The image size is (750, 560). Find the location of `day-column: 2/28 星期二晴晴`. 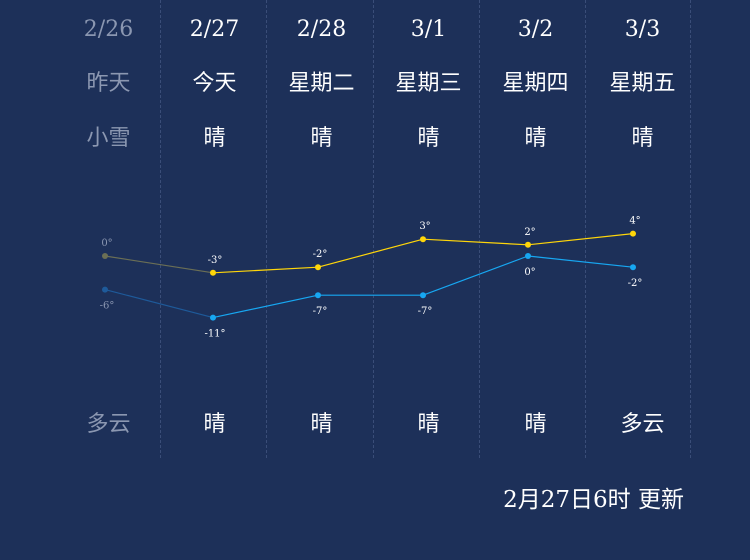

day-column: 2/28 星期二晴晴 is located at coordinates (321, 229).